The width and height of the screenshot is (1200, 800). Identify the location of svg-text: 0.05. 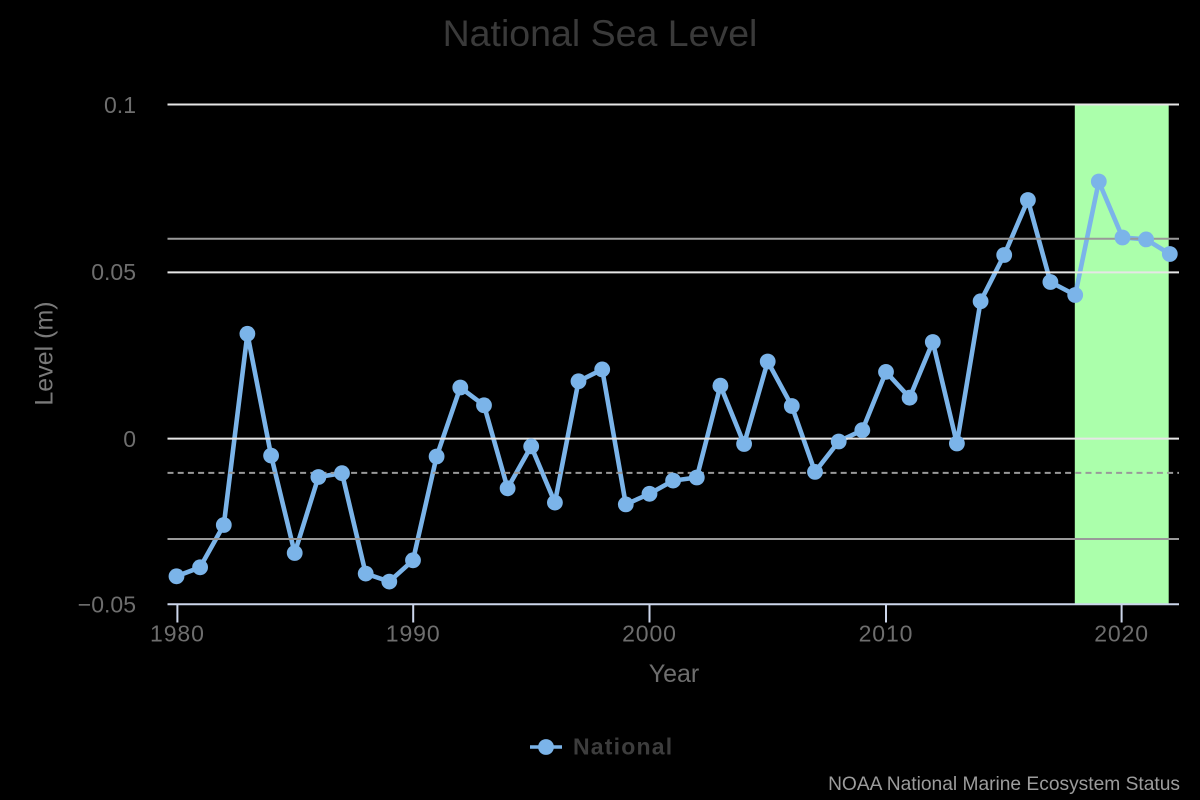
(113, 272).